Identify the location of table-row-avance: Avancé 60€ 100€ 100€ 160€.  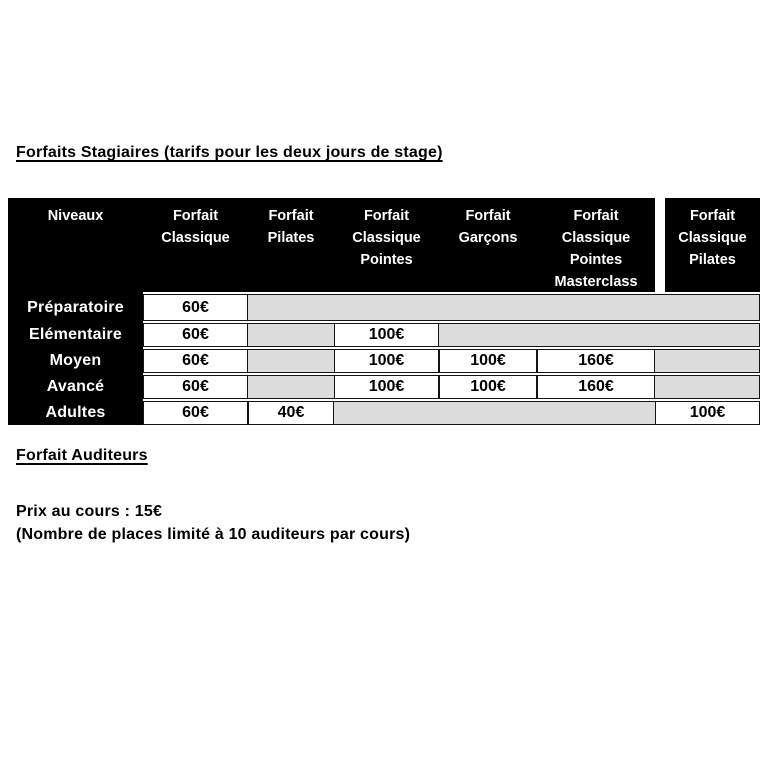
(384, 387).